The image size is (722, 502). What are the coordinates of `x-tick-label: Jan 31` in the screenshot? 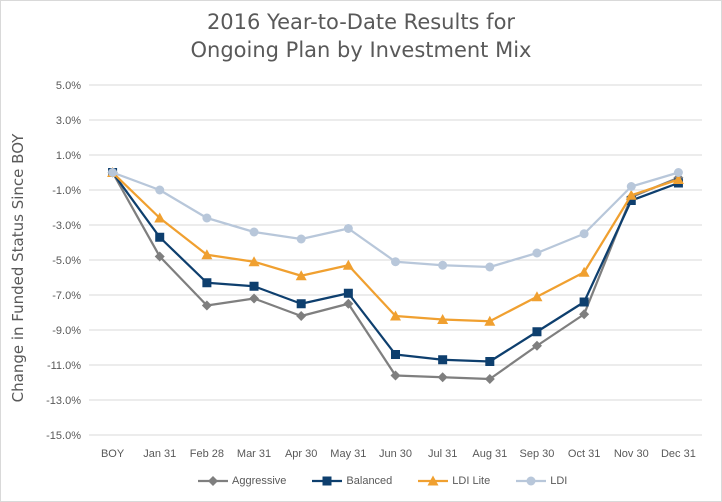 It's located at (159, 454).